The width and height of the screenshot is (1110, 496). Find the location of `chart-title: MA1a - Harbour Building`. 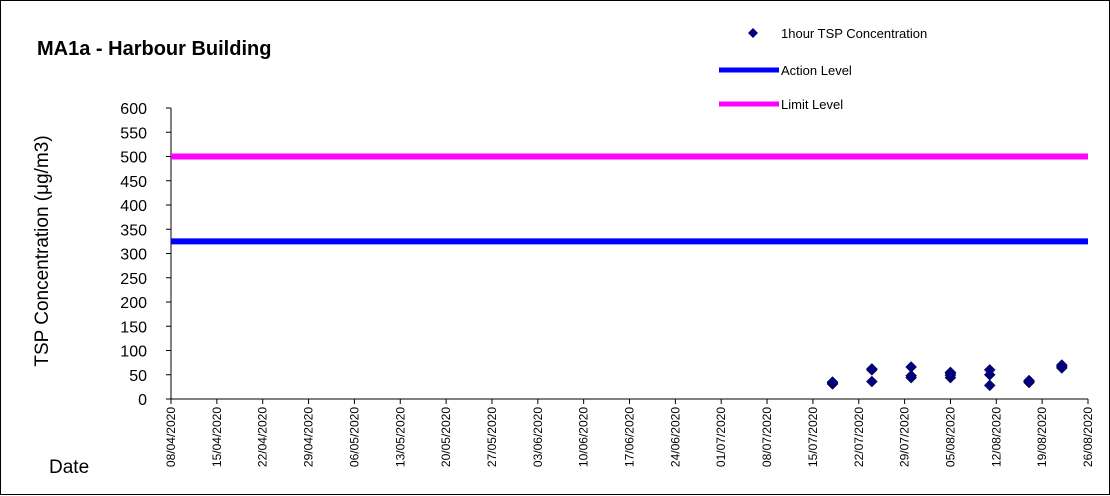

chart-title: MA1a - Harbour Building is located at coordinates (154, 49).